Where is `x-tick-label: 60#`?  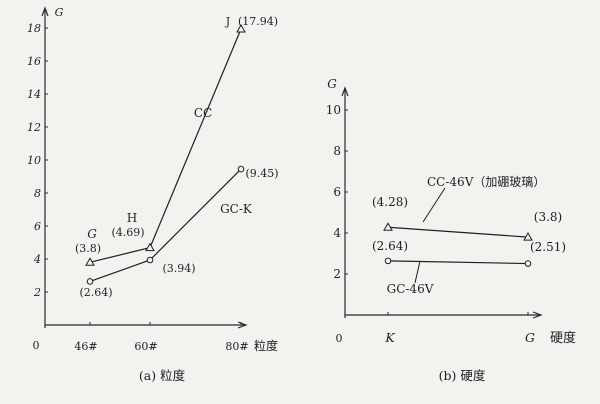 x-tick-label: 60# is located at coordinates (145, 346).